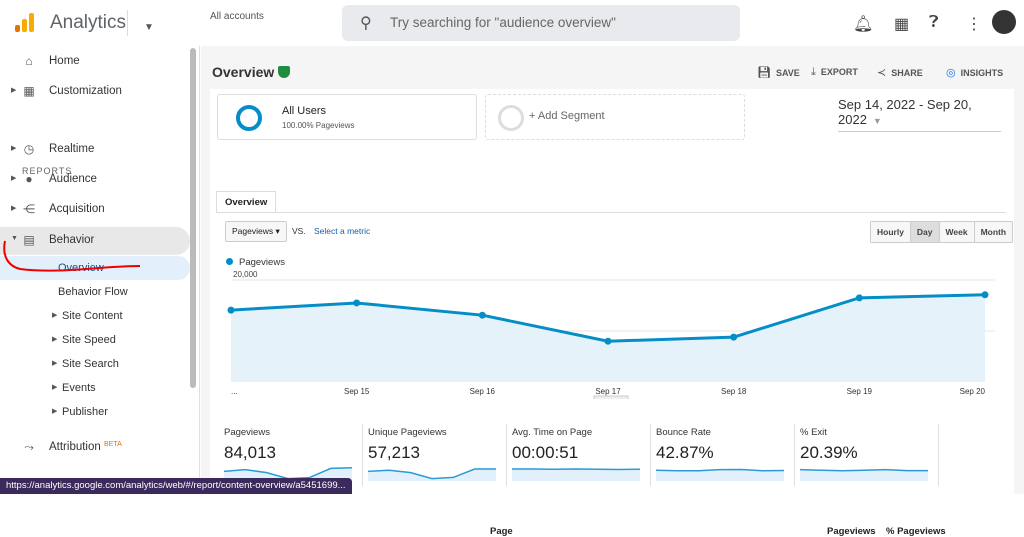 The width and height of the screenshot is (1024, 537). I want to click on sidebar-sub-behavior-flow: Behavior Flow, so click(95, 292).